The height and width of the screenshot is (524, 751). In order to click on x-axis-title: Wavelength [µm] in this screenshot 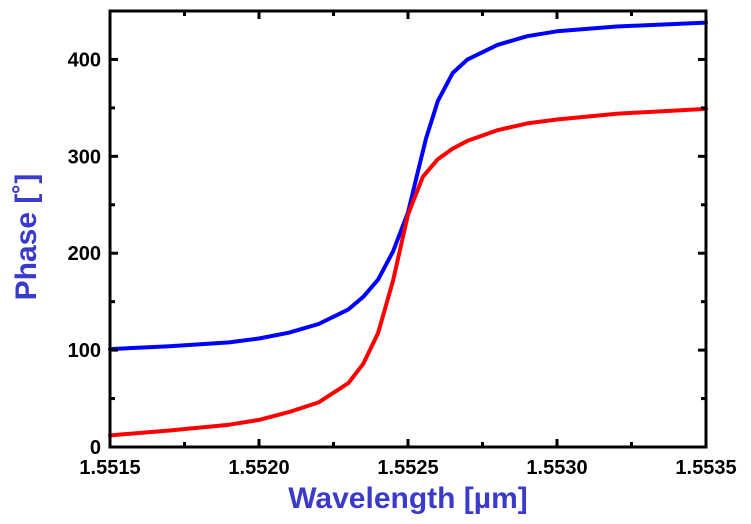, I will do `click(408, 498)`.